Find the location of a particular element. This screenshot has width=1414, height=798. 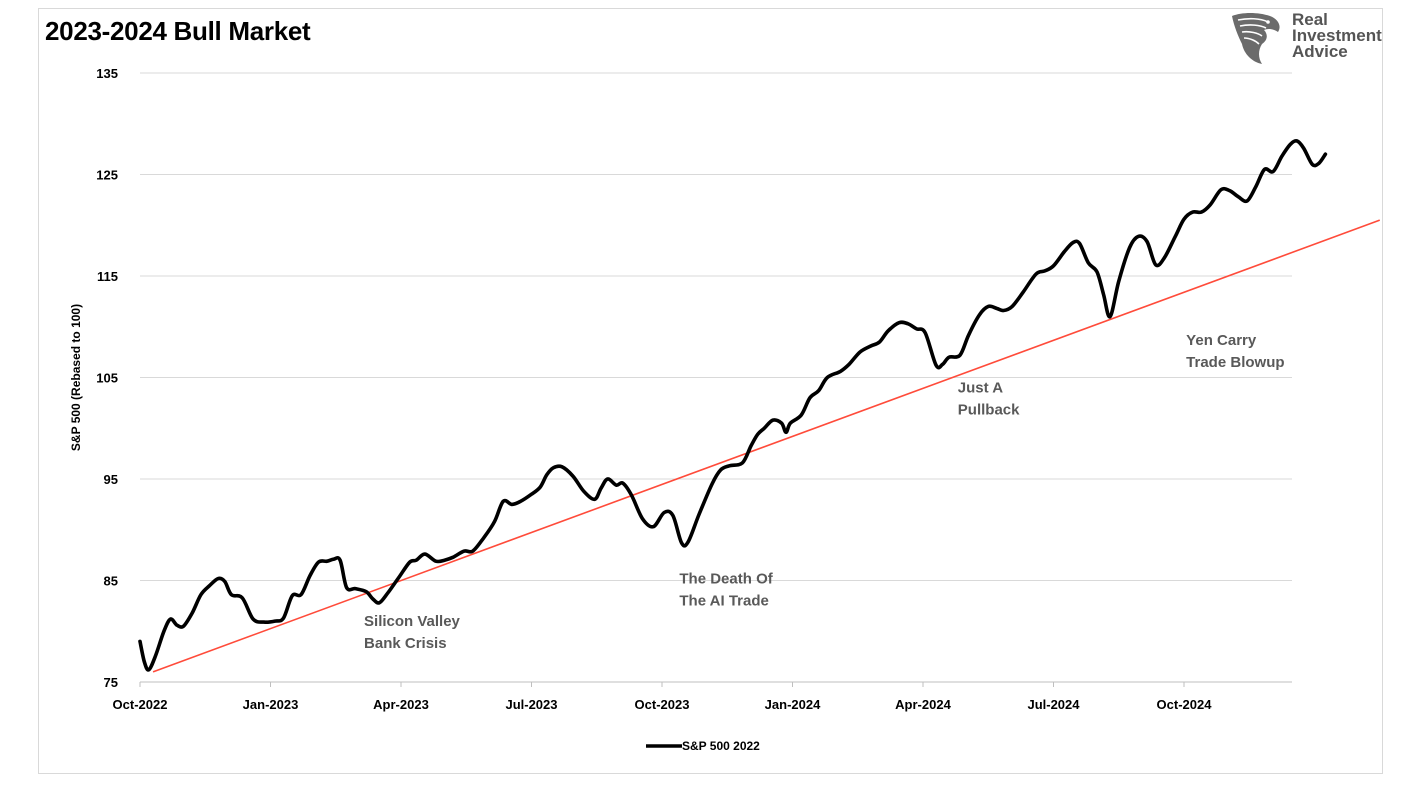

x-tick-label: Jul-2024 is located at coordinates (1053, 704).